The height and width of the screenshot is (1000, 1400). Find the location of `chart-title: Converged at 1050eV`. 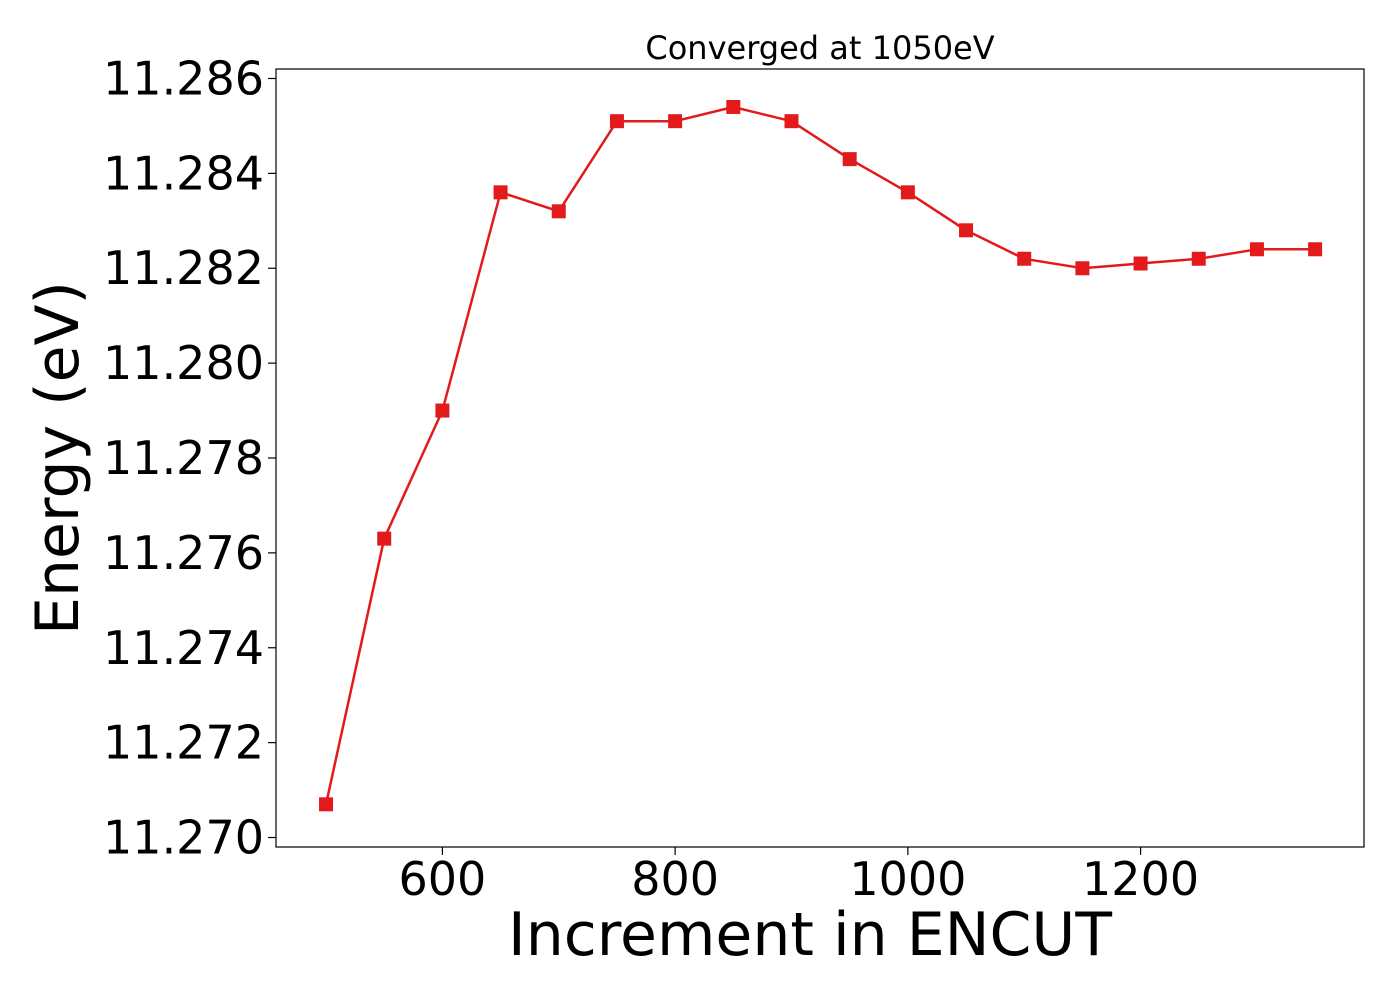

chart-title: Converged at 1050eV is located at coordinates (819, 48).